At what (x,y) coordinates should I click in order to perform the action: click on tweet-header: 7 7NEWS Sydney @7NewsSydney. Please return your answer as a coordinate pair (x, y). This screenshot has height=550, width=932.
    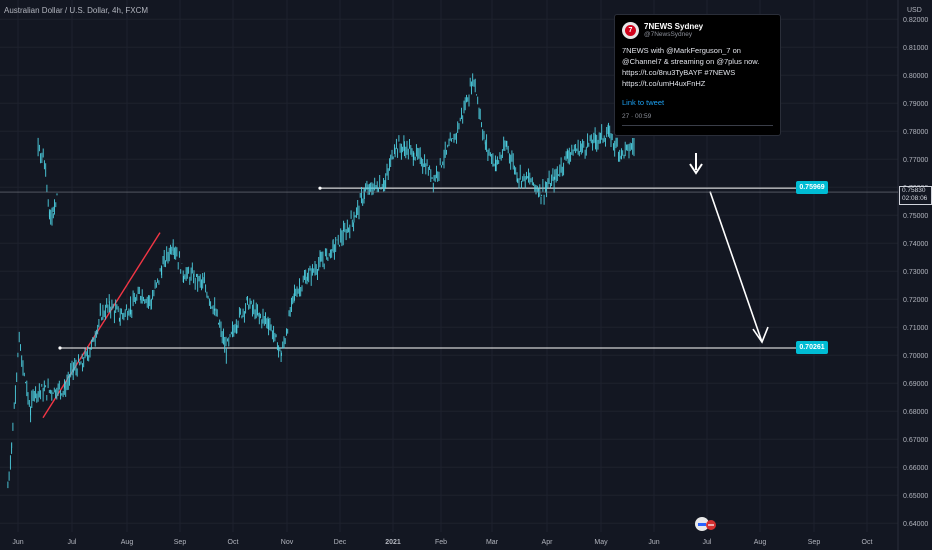
    Looking at the image, I should click on (697, 30).